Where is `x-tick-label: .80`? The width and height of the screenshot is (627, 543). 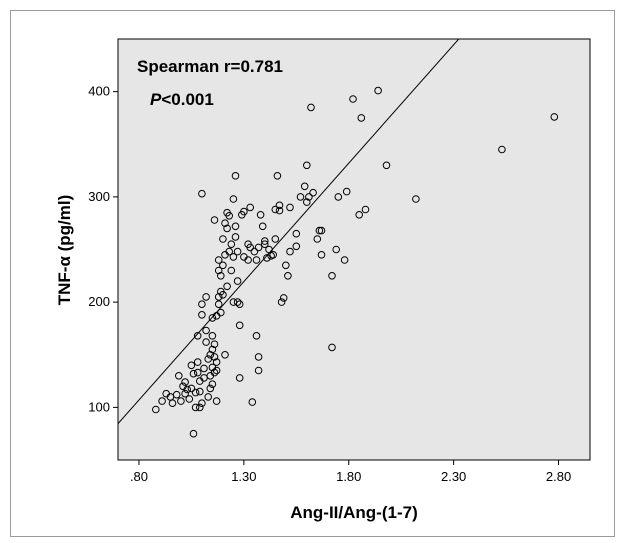 x-tick-label: .80 is located at coordinates (139, 476).